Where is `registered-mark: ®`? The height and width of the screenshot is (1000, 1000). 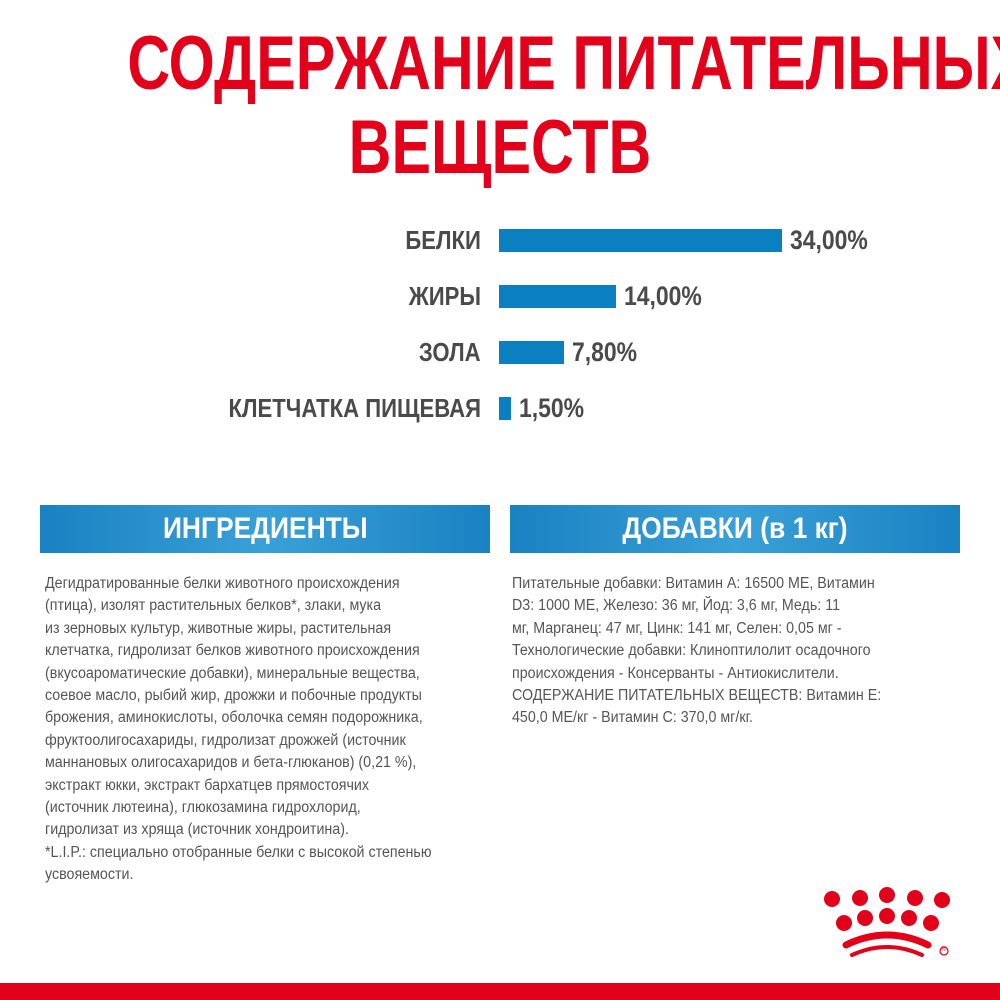
registered-mark: ® is located at coordinates (944, 949).